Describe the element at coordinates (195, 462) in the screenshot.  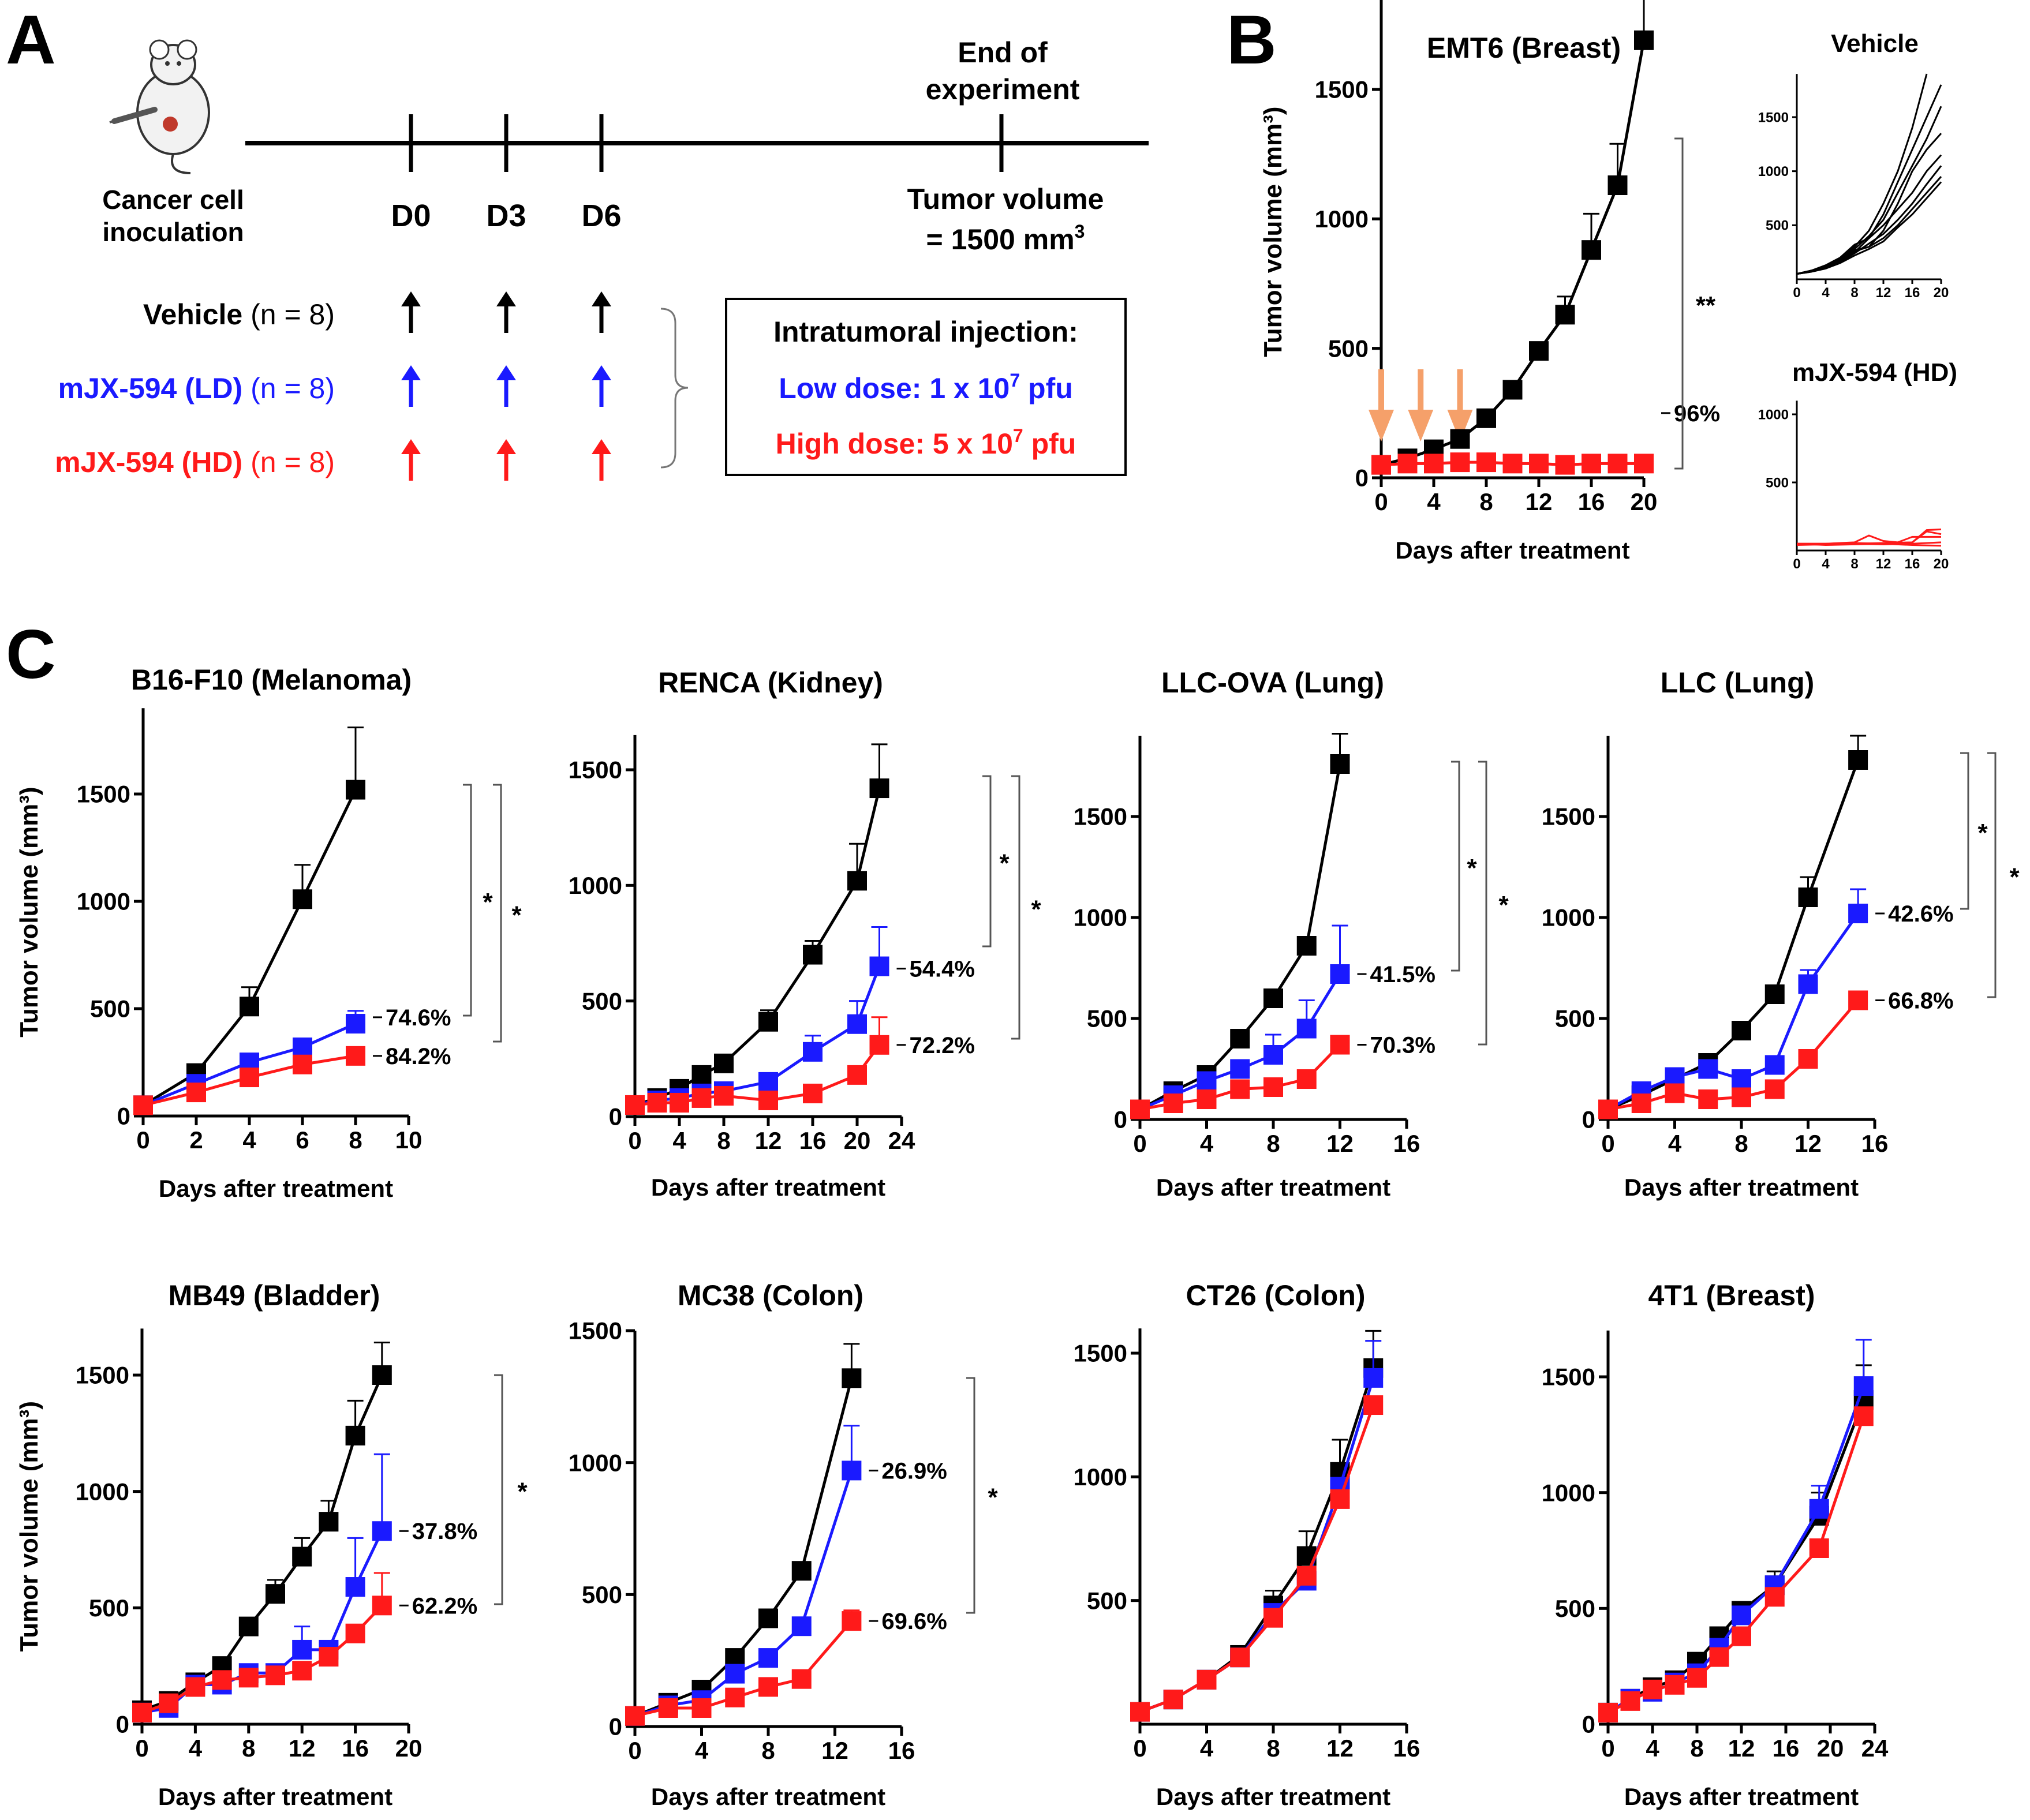
I see `group-label-hd: mJX-594 (HD) (n = 8)` at that location.